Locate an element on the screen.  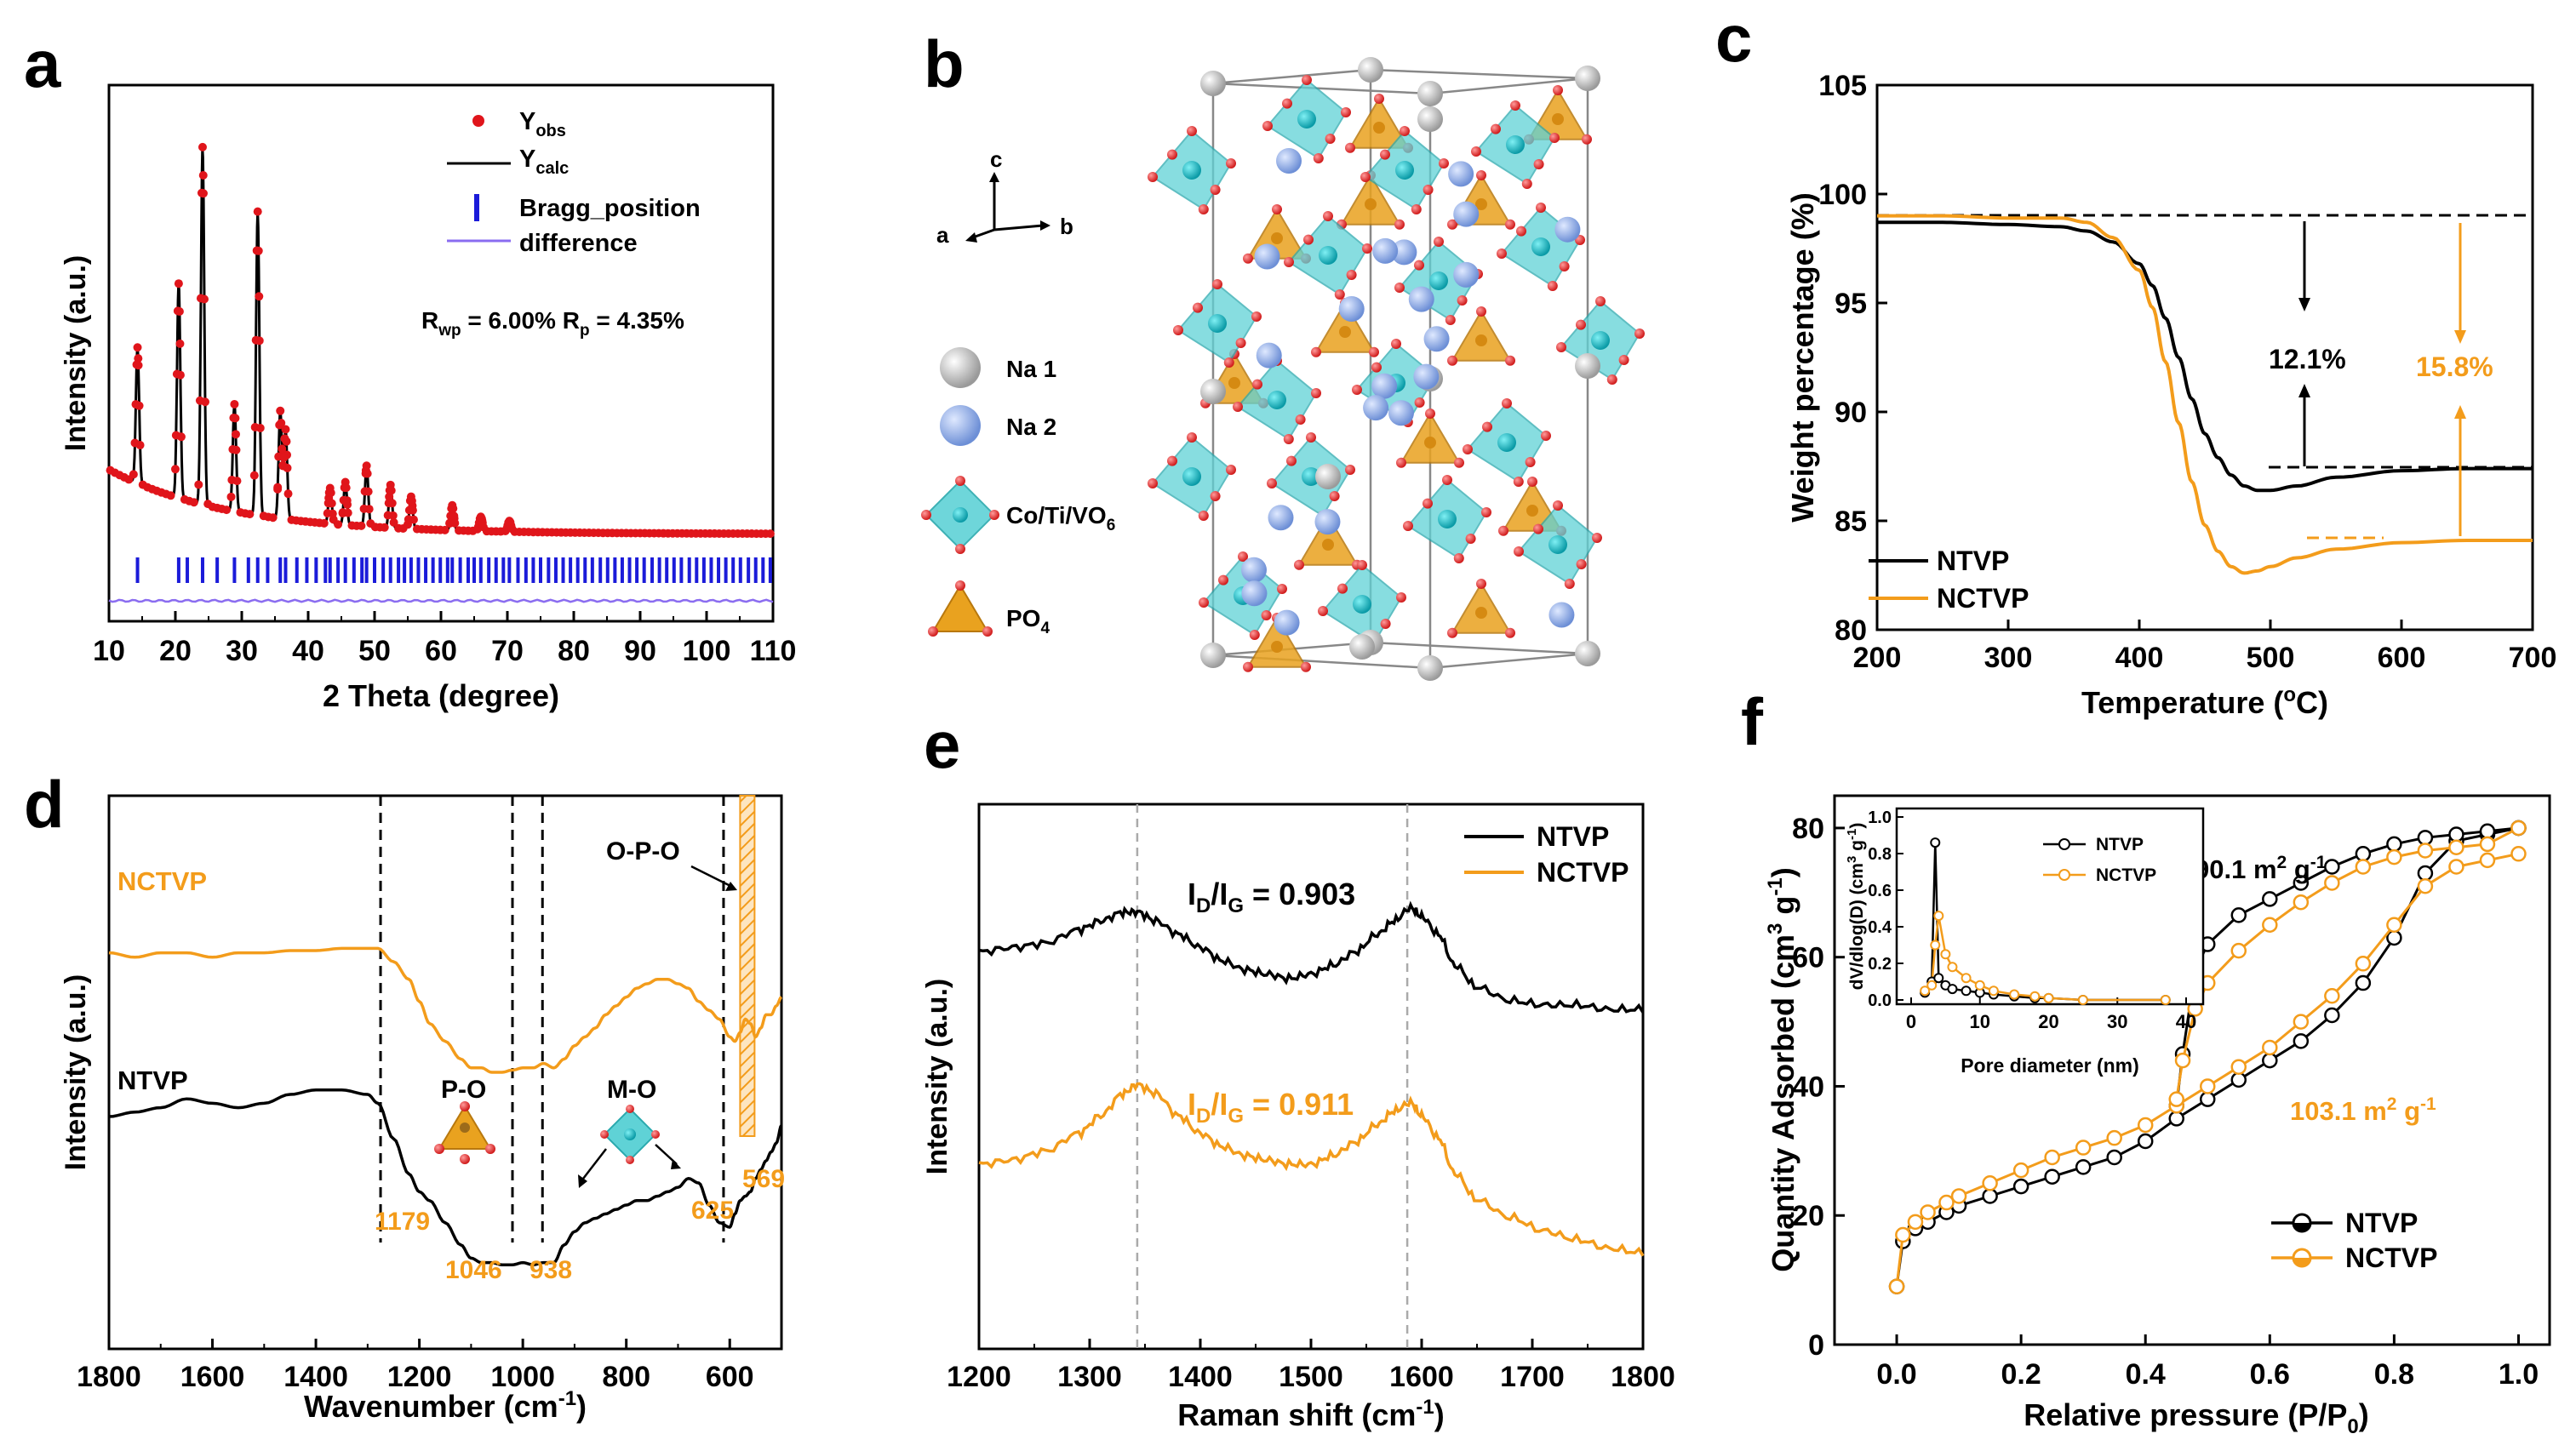
inset-y-tick-label: 0.4 is located at coordinates (1880, 928).